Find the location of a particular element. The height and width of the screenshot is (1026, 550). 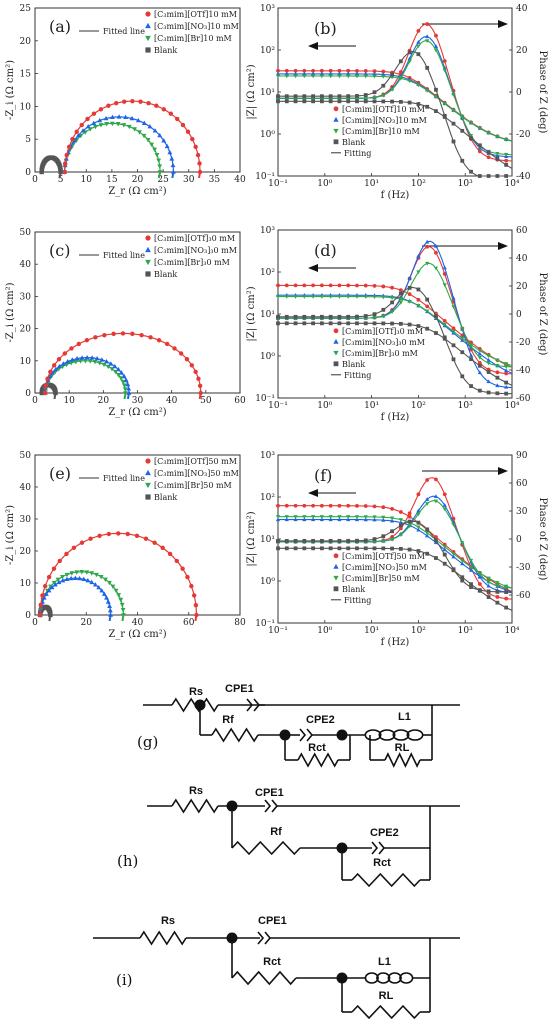

cpe1-label: CPE1 is located at coordinates (272, 921).